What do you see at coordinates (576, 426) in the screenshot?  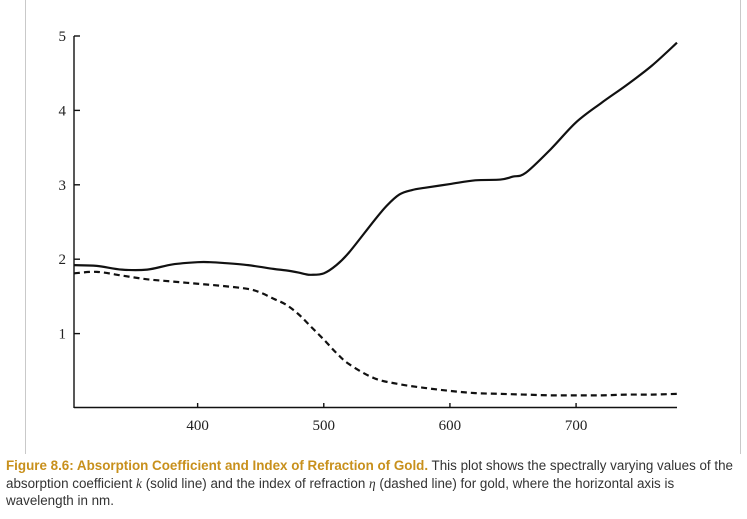 I see `x-tick-label: 700` at bounding box center [576, 426].